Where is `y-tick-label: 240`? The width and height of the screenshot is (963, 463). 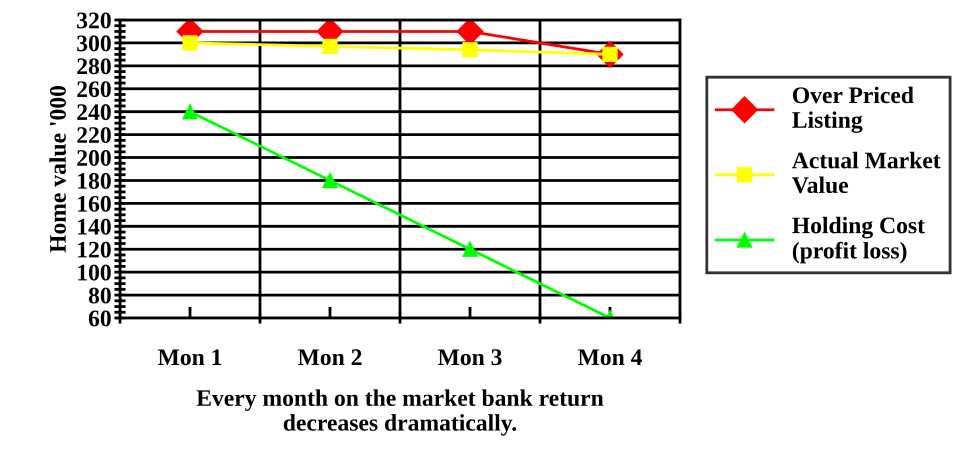
y-tick-label: 240 is located at coordinates (94, 112).